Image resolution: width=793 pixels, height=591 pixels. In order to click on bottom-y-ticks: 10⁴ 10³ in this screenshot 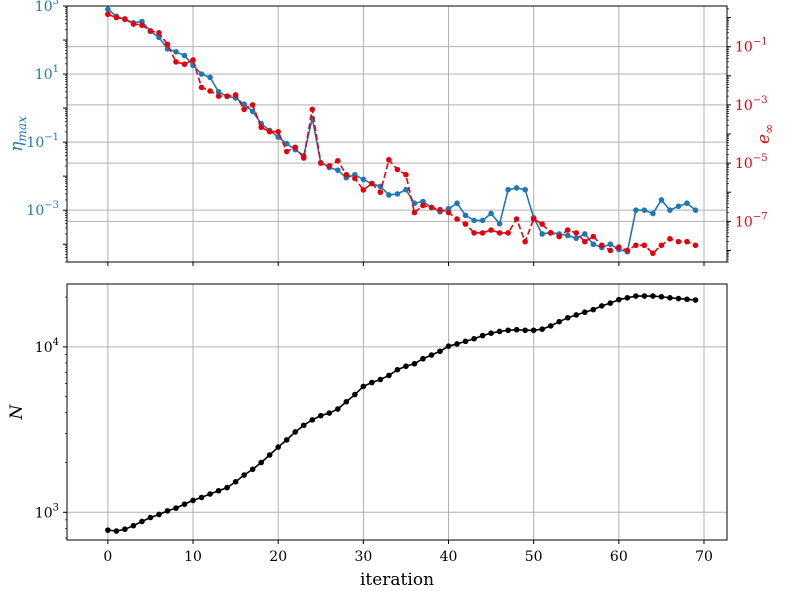, I will do `click(51, 417)`.